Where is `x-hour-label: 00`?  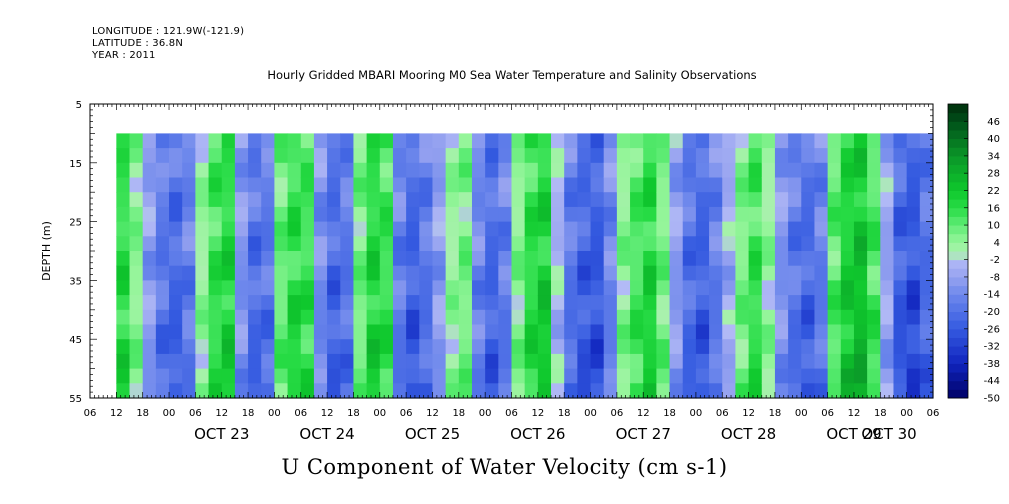
x-hour-label: 00 is located at coordinates (485, 413).